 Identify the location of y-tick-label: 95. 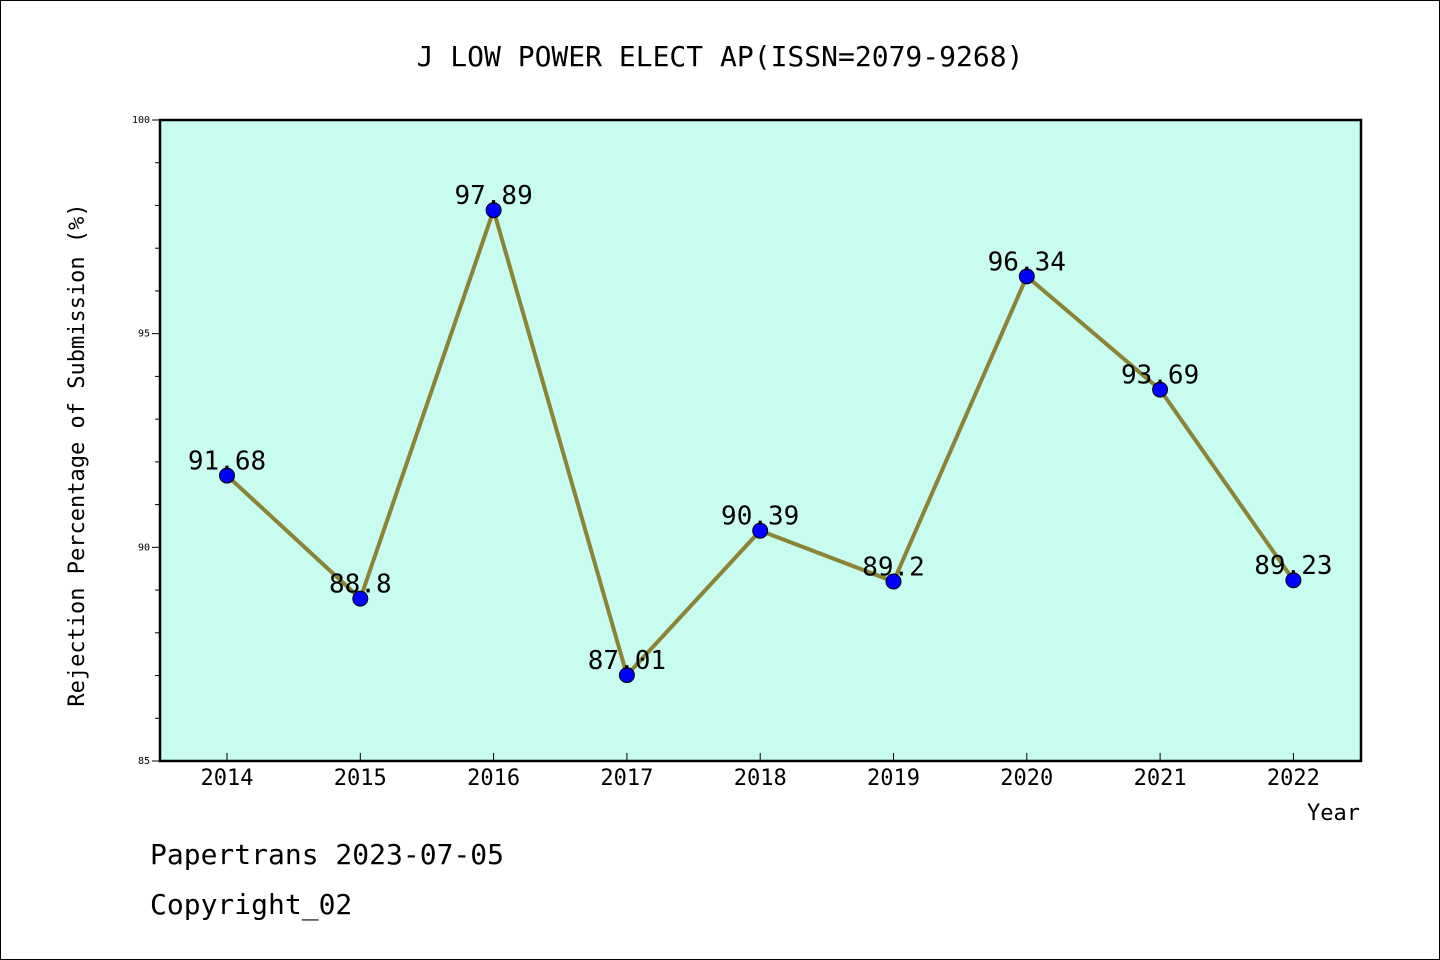
(144, 334).